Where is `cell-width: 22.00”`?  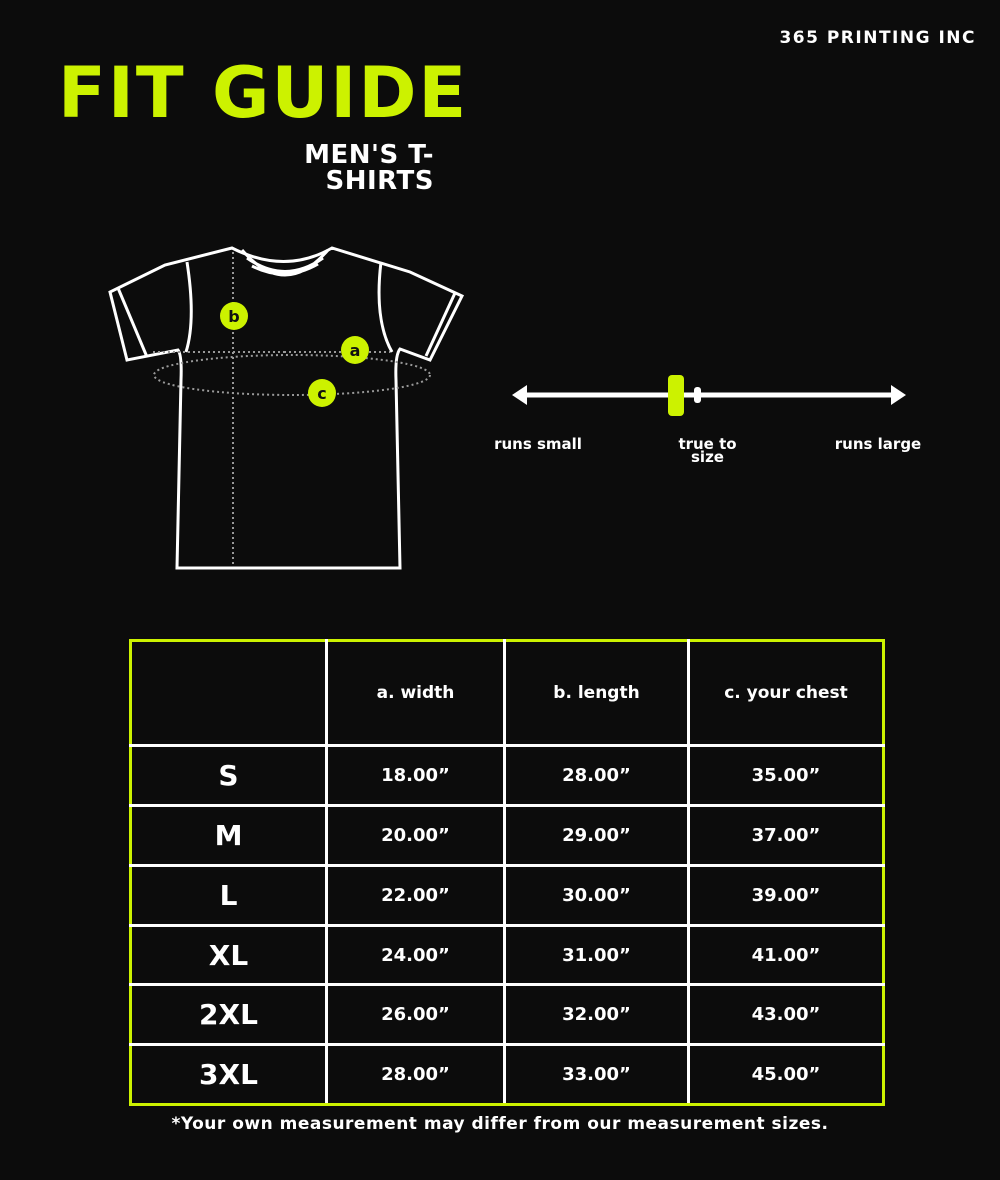
cell-width: 22.00” is located at coordinates (415, 895).